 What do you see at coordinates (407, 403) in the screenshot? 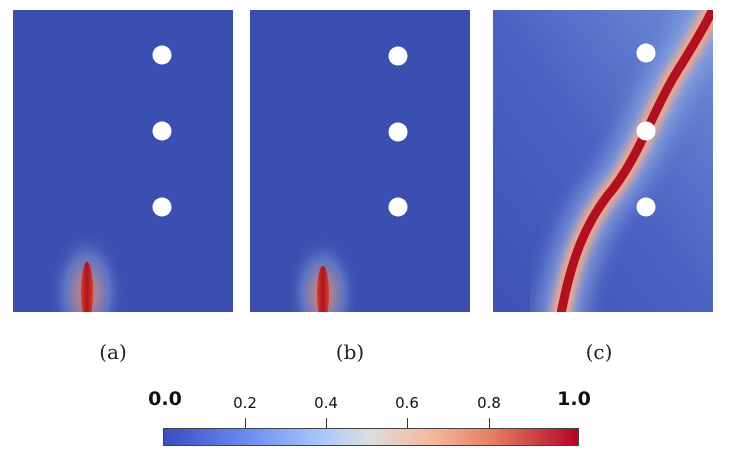
I see `colorbar-tick-label-3: 0.6` at bounding box center [407, 403].